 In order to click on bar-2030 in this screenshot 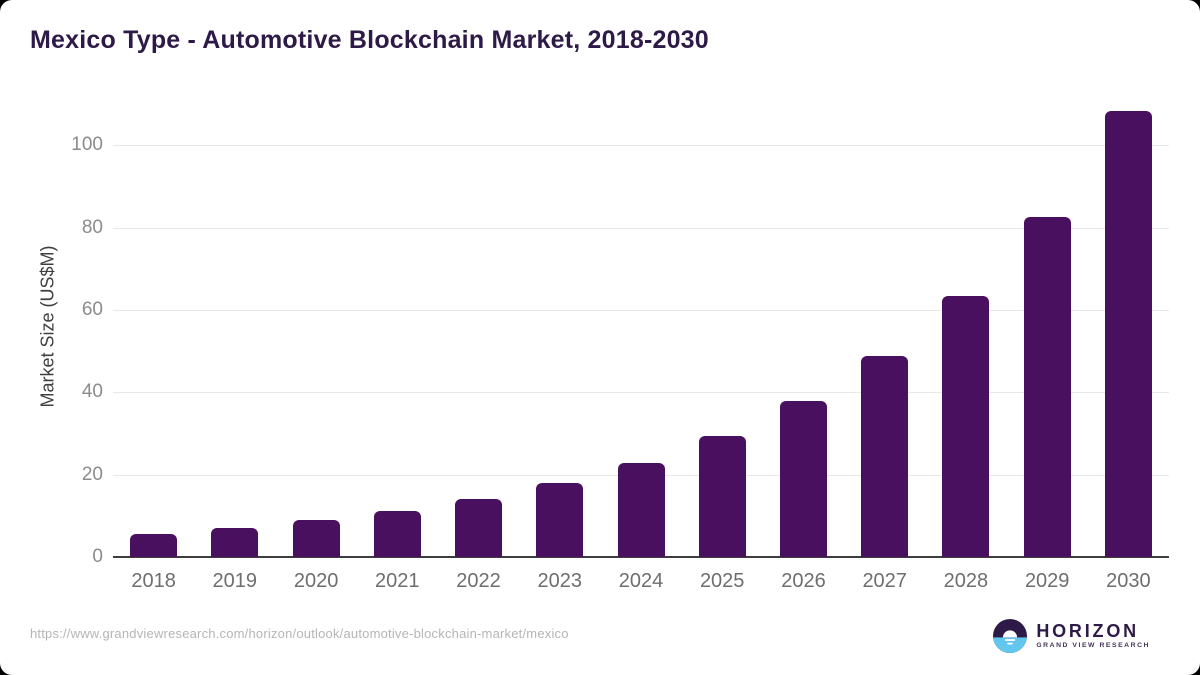, I will do `click(1128, 334)`.